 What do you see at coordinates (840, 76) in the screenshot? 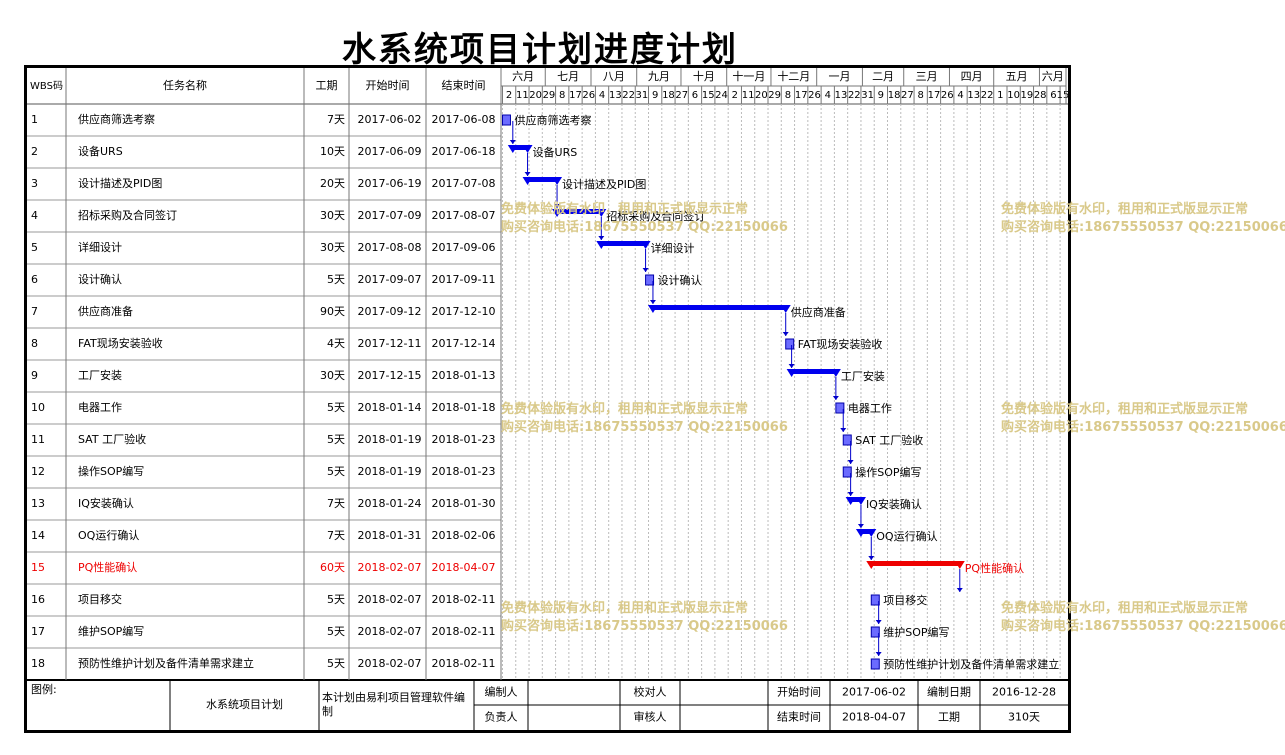
I see `timeline-month: 一月` at bounding box center [840, 76].